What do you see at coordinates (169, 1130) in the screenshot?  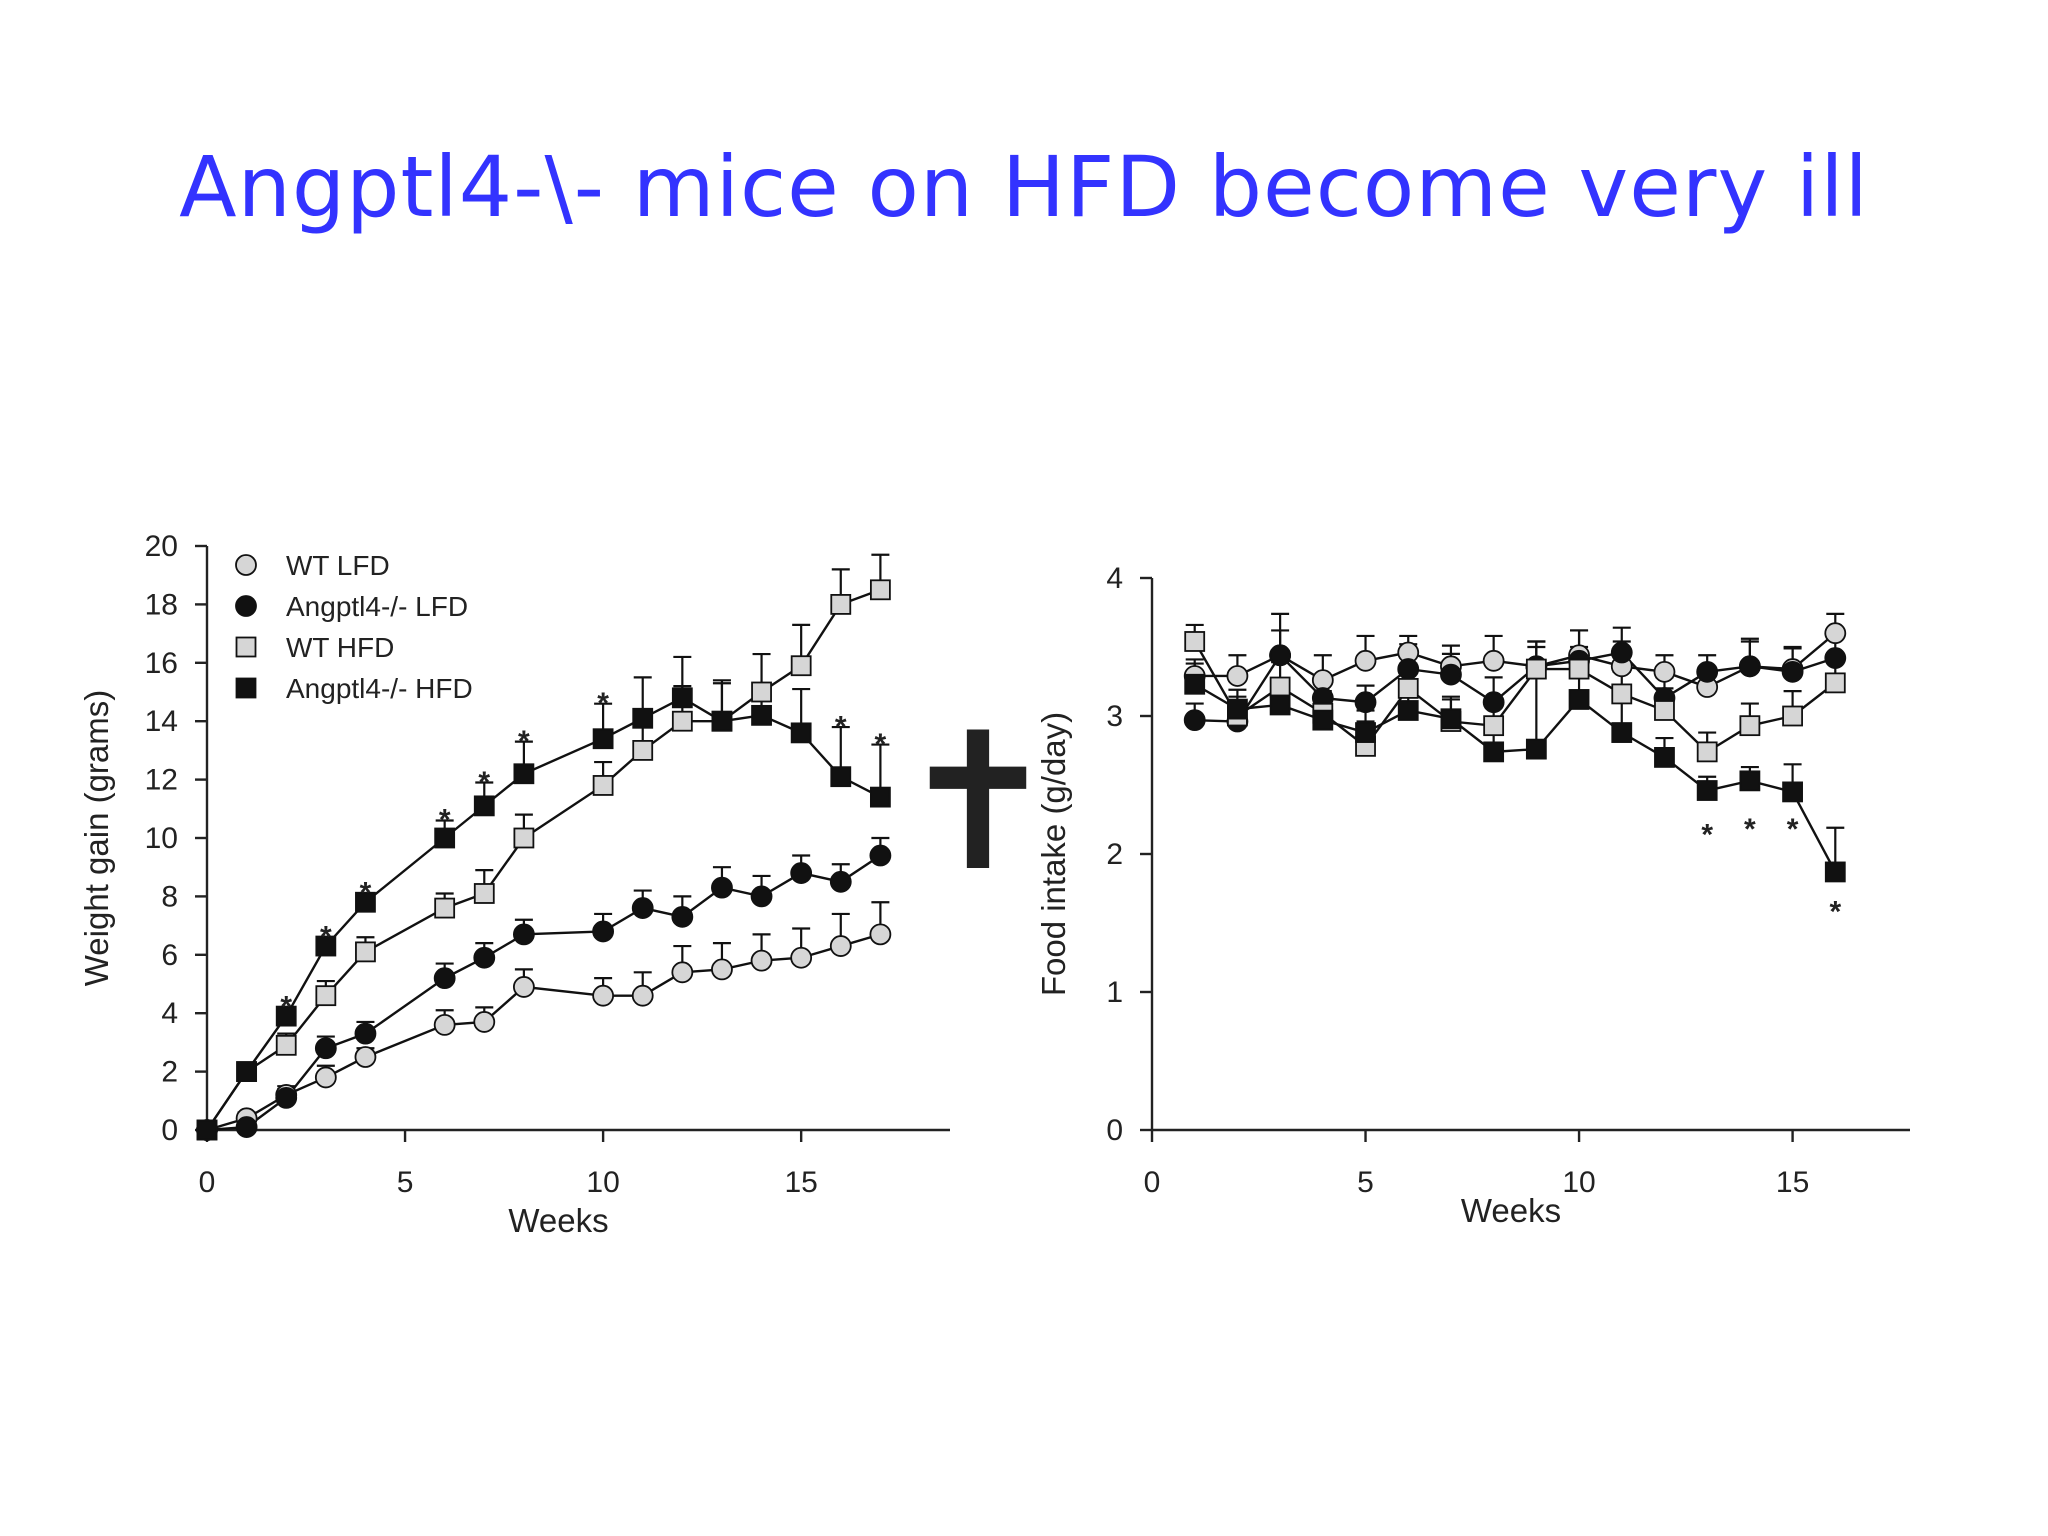 I see `y-tick-label: 0` at bounding box center [169, 1130].